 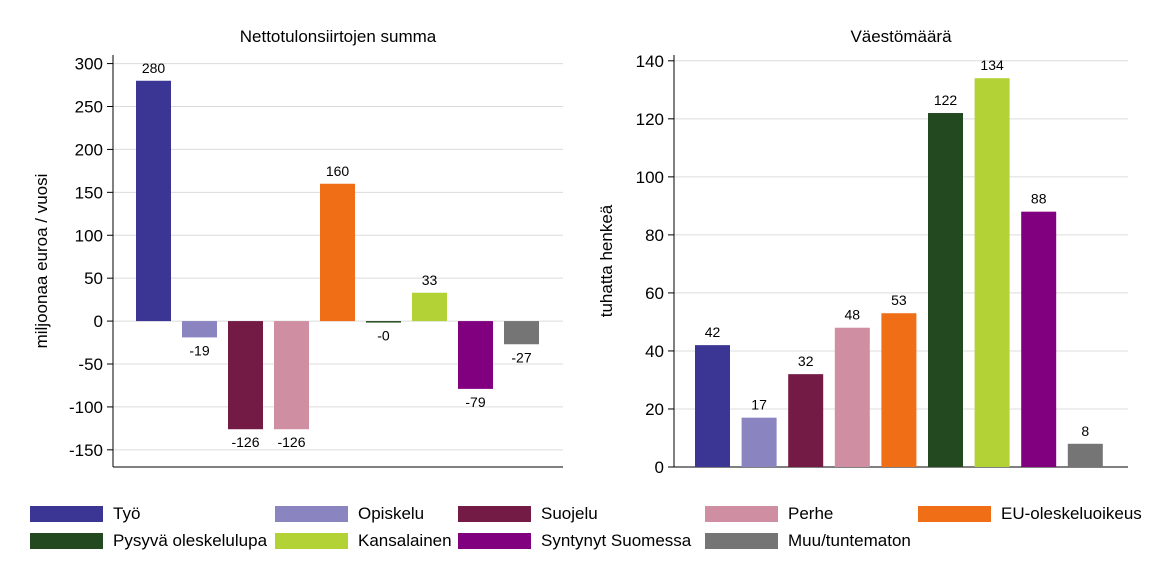 I want to click on data-label: -79, so click(x=475, y=402).